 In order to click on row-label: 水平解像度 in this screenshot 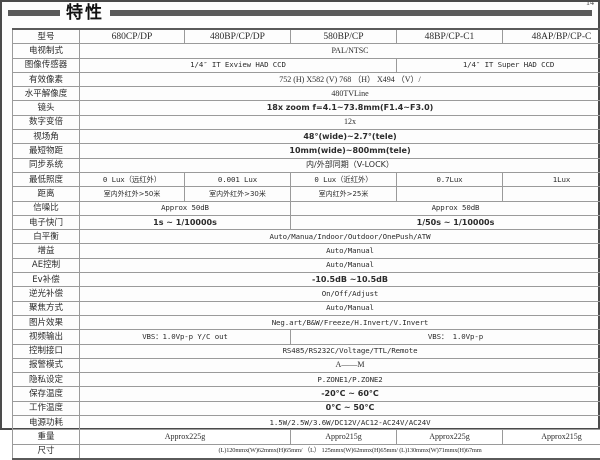, I will do `click(46, 94)`.